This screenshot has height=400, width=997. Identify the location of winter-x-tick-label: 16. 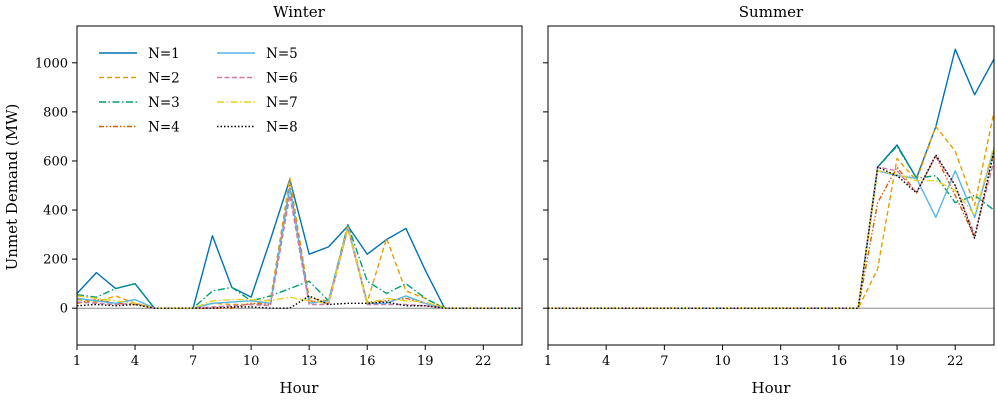
(367, 361).